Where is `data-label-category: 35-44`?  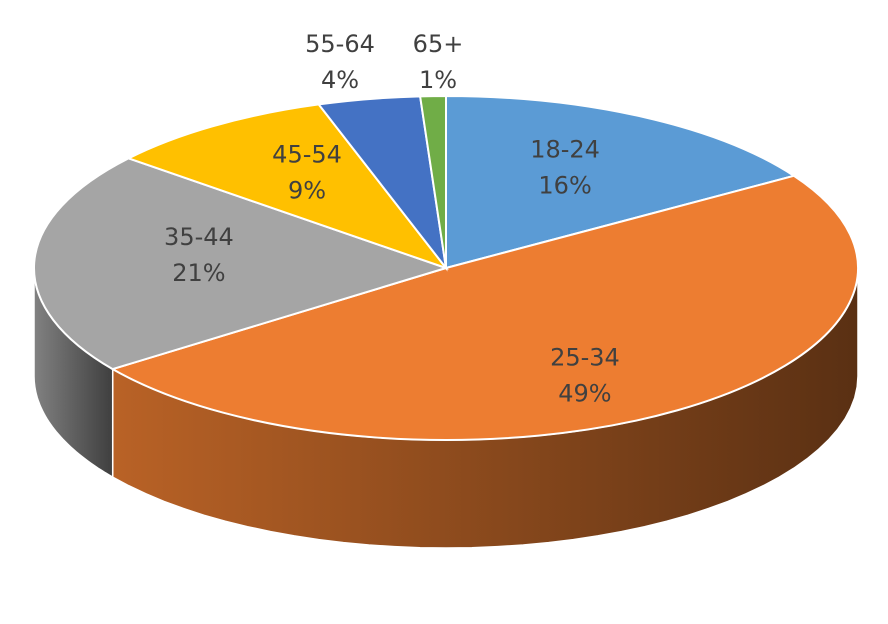 data-label-category: 35-44 is located at coordinates (199, 237).